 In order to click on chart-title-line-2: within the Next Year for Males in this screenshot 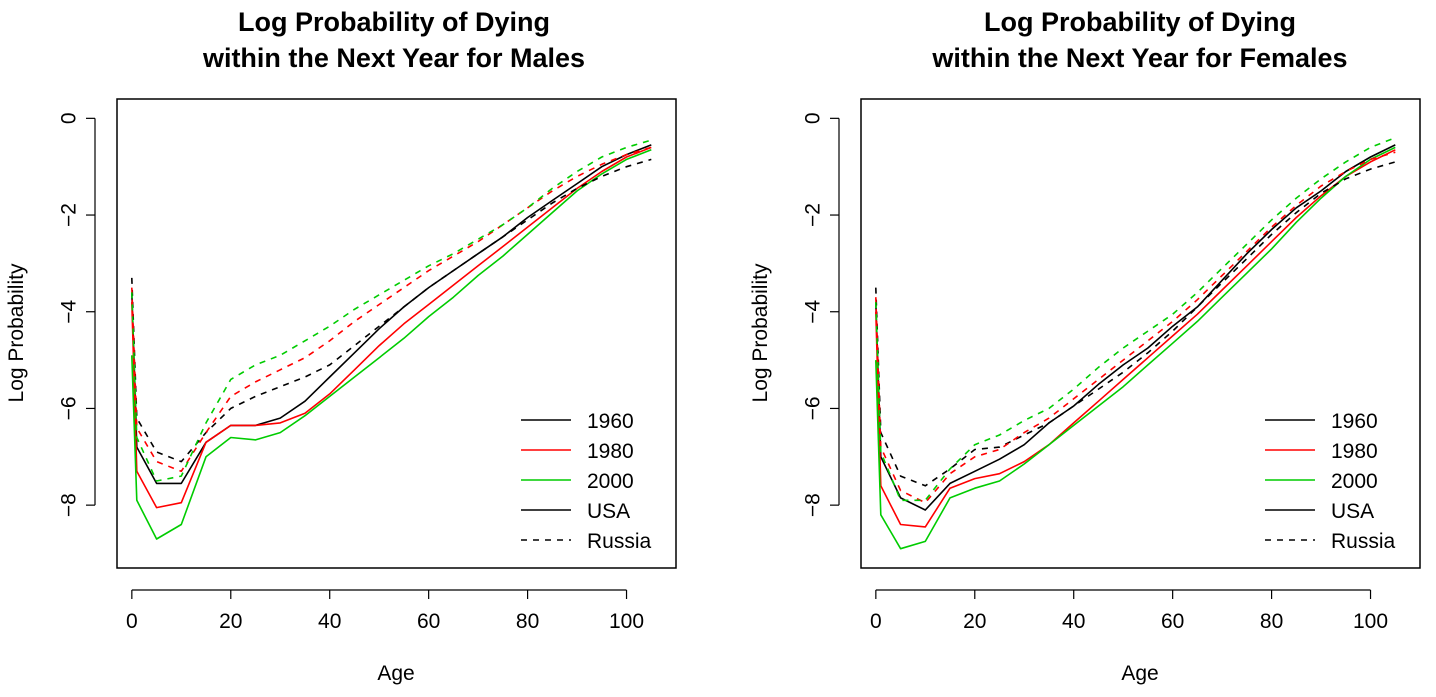, I will do `click(393, 58)`.